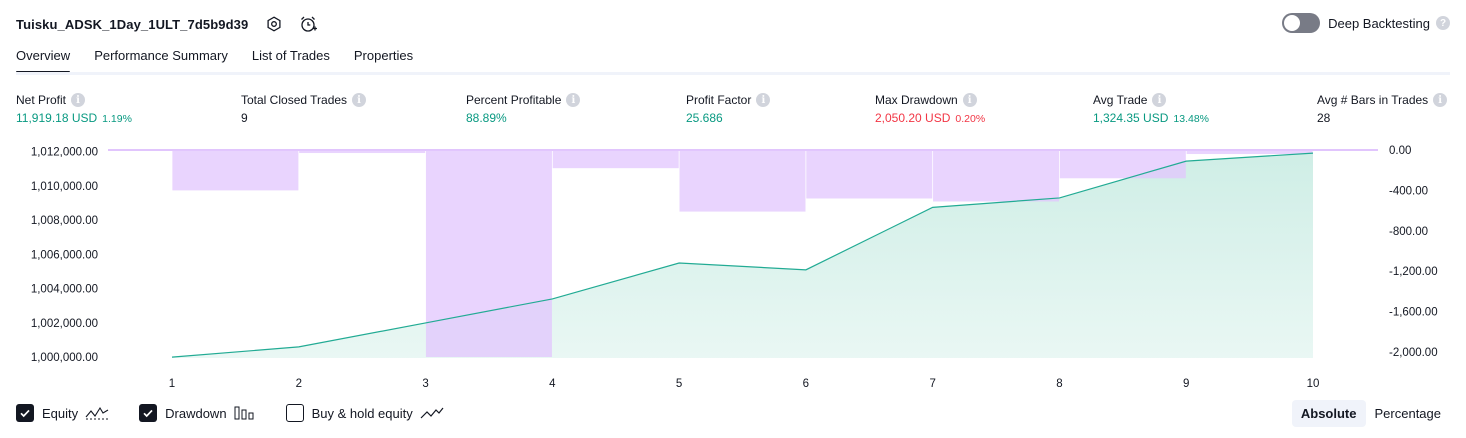  Describe the element at coordinates (719, 100) in the screenshot. I see `metric-label: Profit Factor` at that location.